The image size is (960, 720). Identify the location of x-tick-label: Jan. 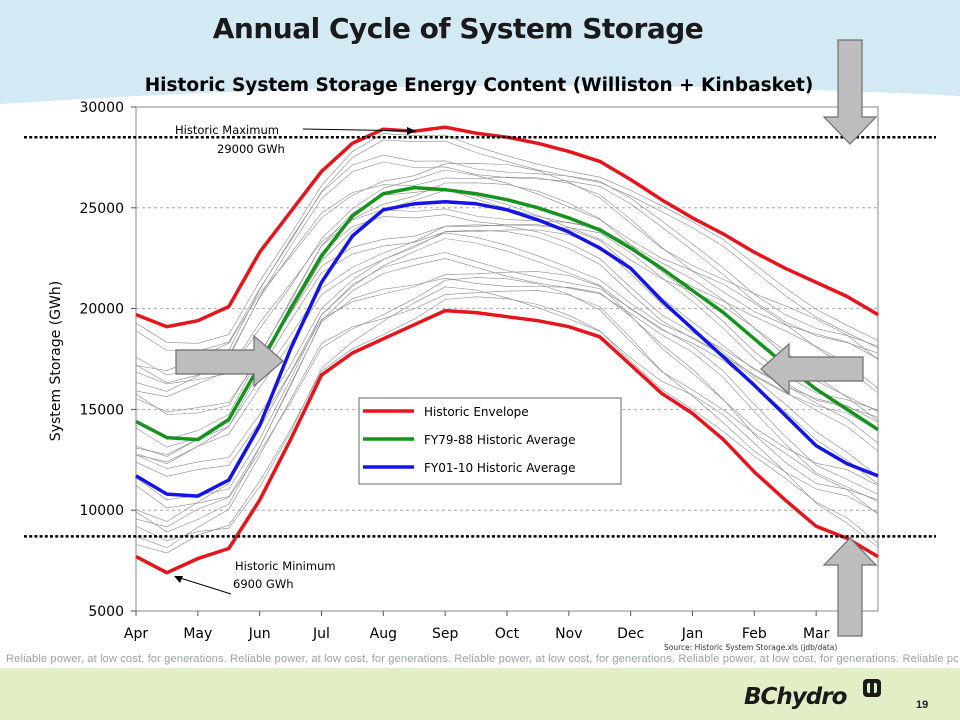
(692, 634).